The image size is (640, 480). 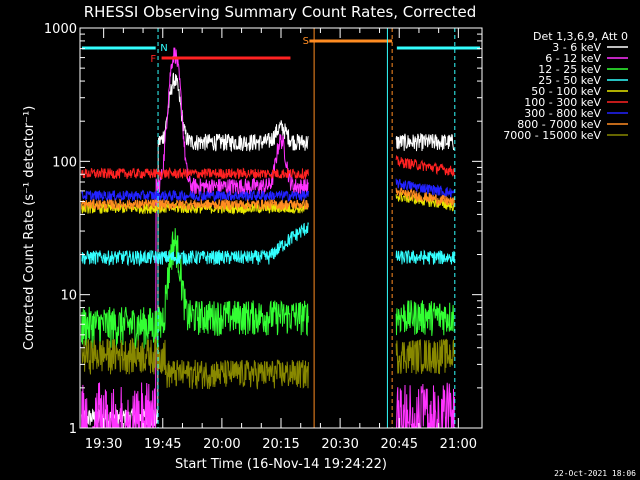 I want to click on legend-entry-label: 6 - 12 keV, so click(x=573, y=58).